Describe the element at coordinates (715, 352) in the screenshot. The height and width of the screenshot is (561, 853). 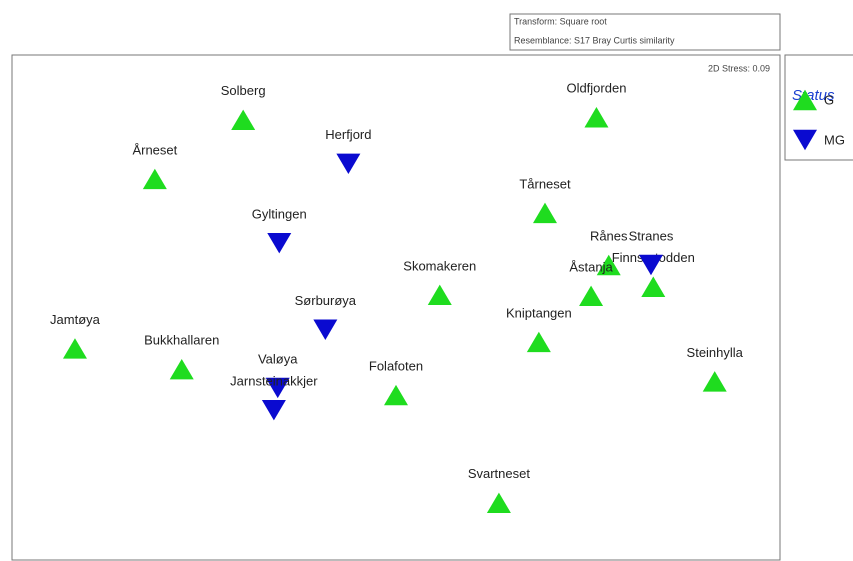
I see `point-label: Steinhylla` at that location.